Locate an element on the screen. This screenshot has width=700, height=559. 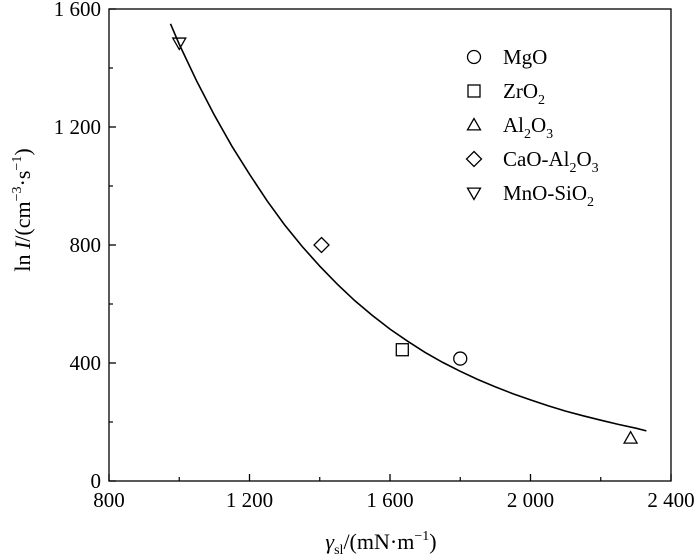
data-point-diamond is located at coordinates (321, 245).